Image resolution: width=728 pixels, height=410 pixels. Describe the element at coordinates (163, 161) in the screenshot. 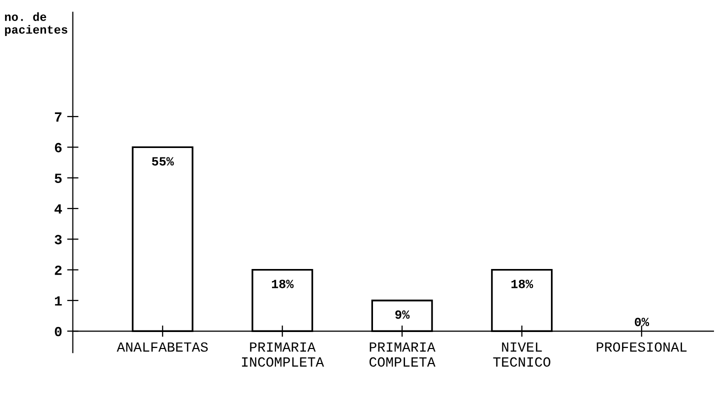

I see `annotation: 55%` at that location.